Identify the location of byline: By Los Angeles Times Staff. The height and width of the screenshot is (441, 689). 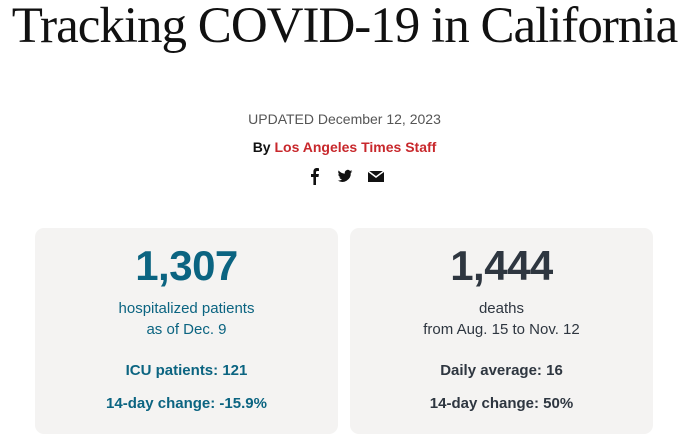
(344, 147).